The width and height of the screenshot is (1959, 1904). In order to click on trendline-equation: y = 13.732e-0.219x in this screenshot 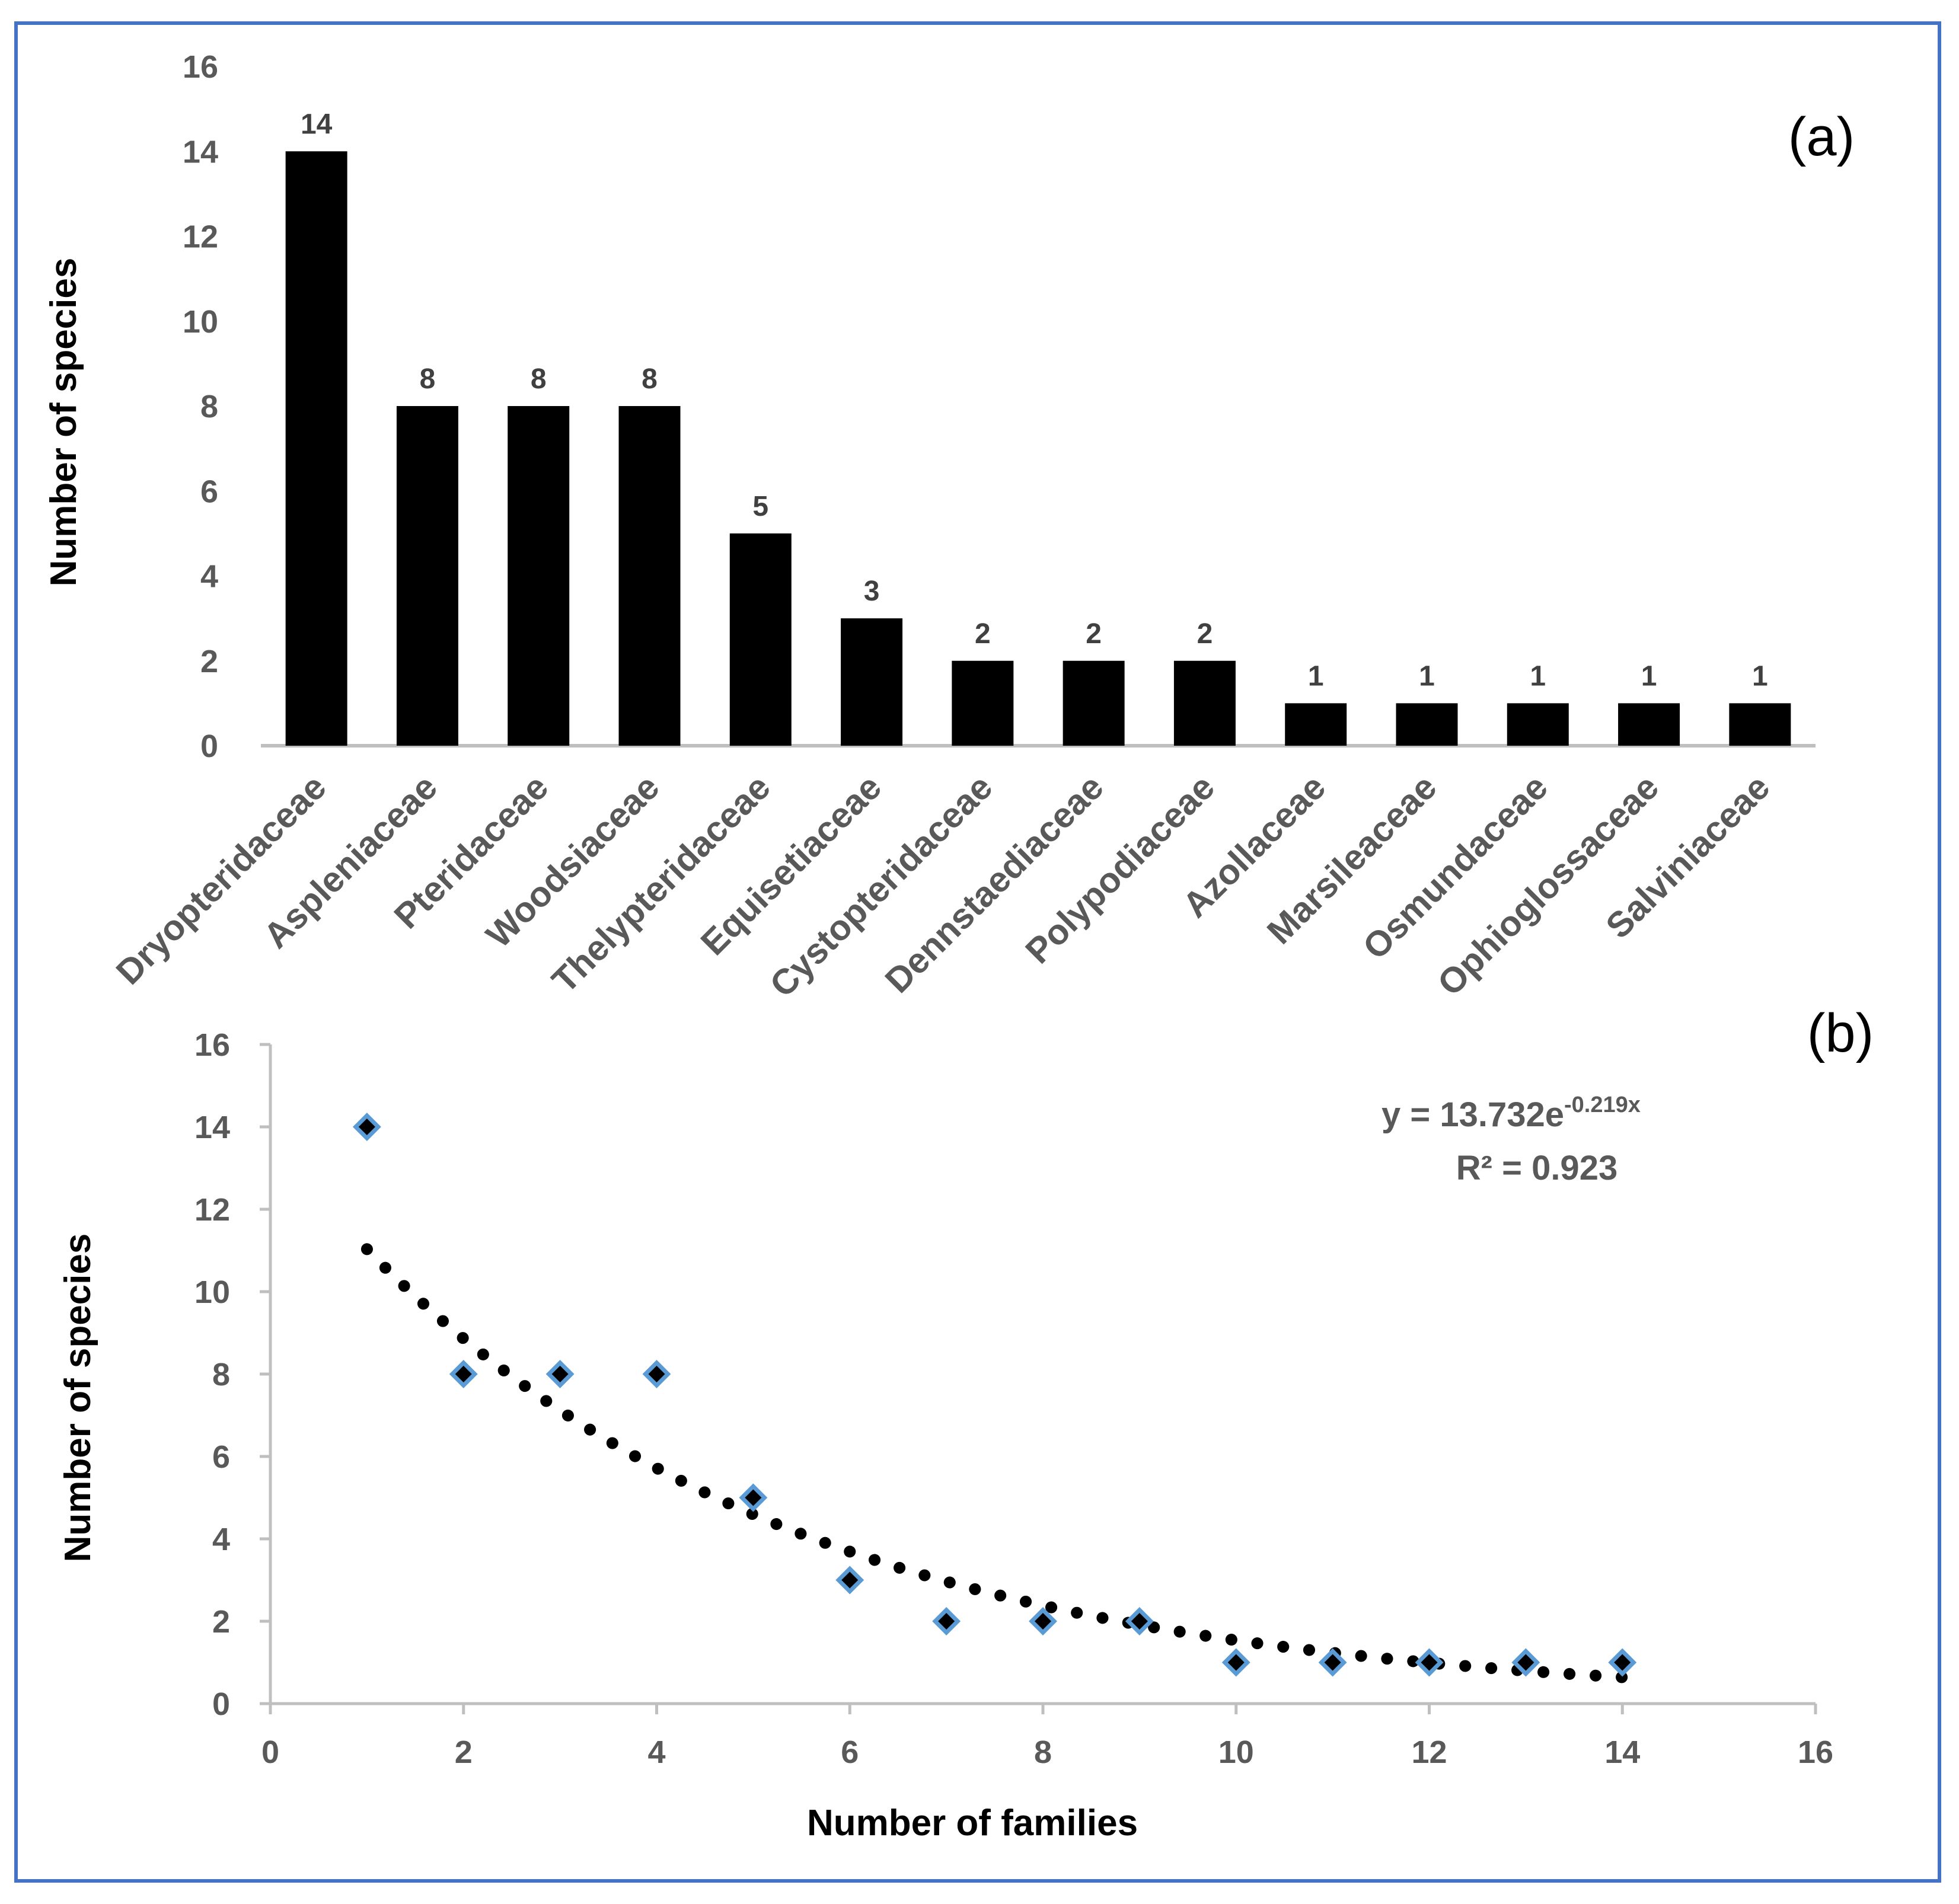, I will do `click(1511, 1113)`.